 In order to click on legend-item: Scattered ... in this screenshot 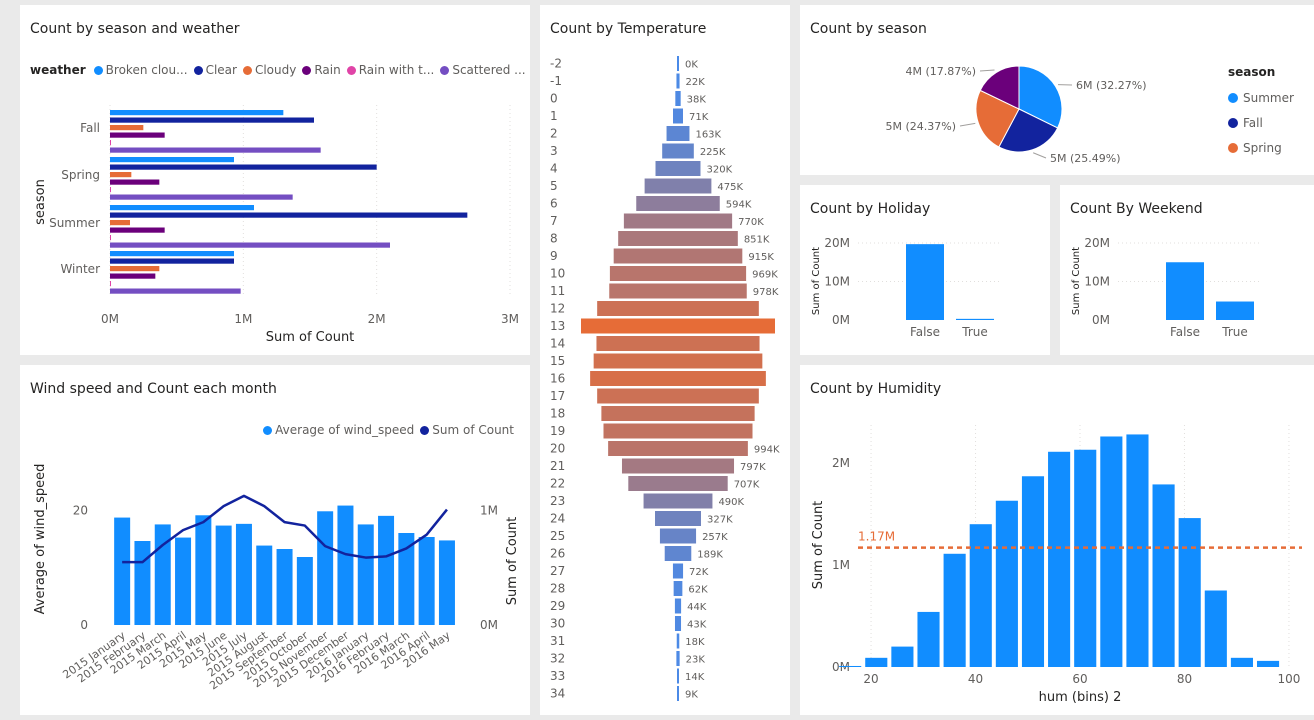, I will do `click(483, 70)`.